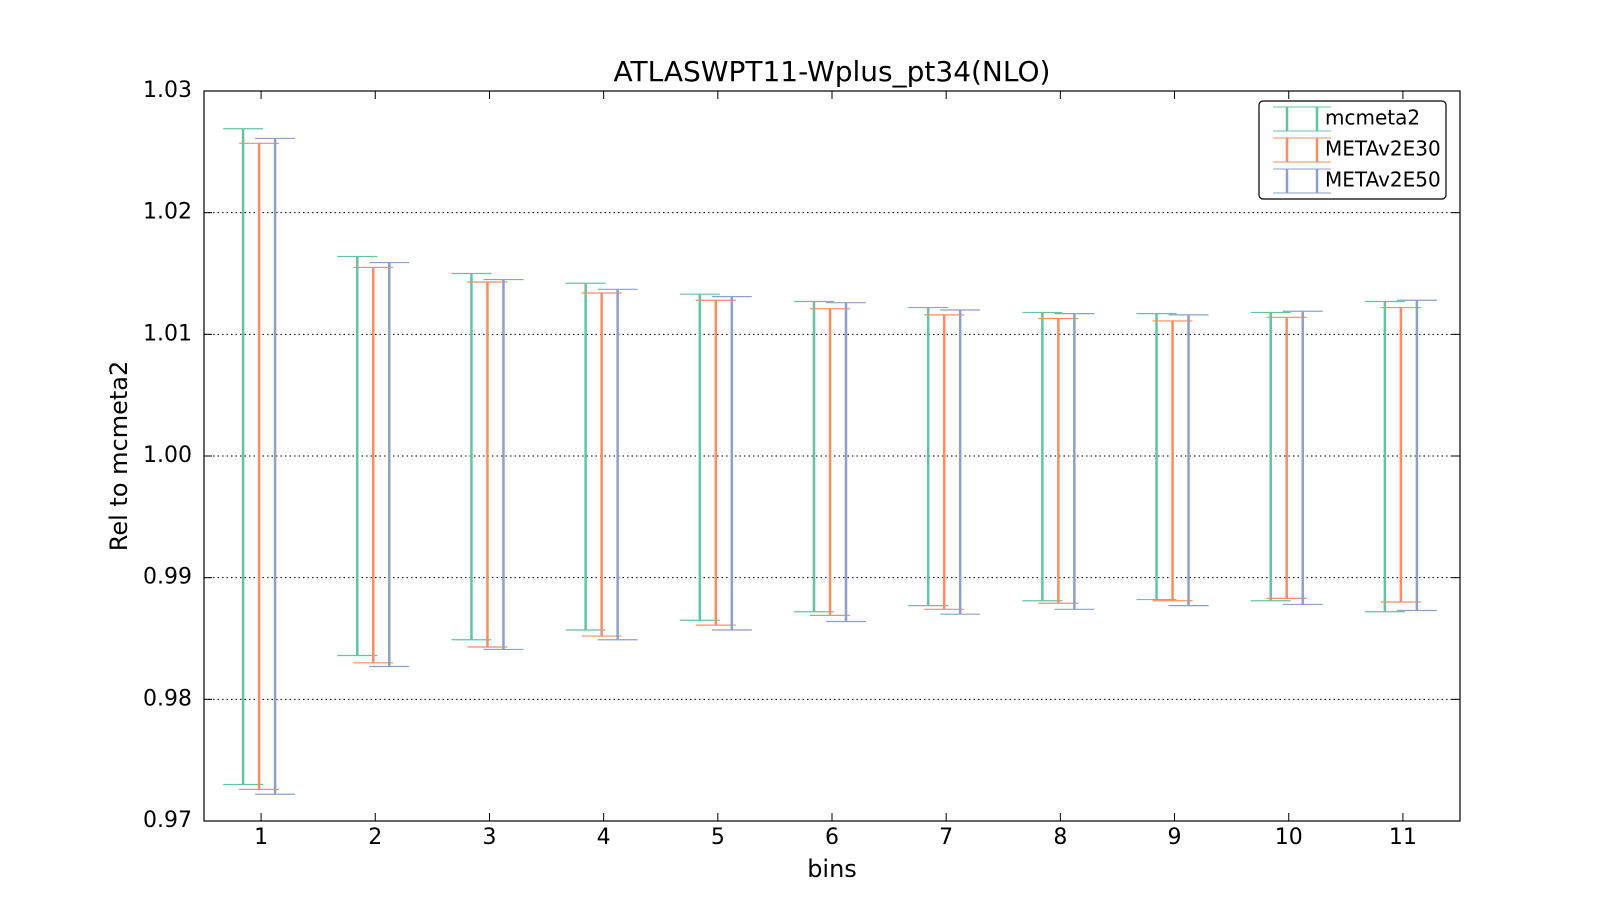  I want to click on y-tick-label: 0.98, so click(167, 698).